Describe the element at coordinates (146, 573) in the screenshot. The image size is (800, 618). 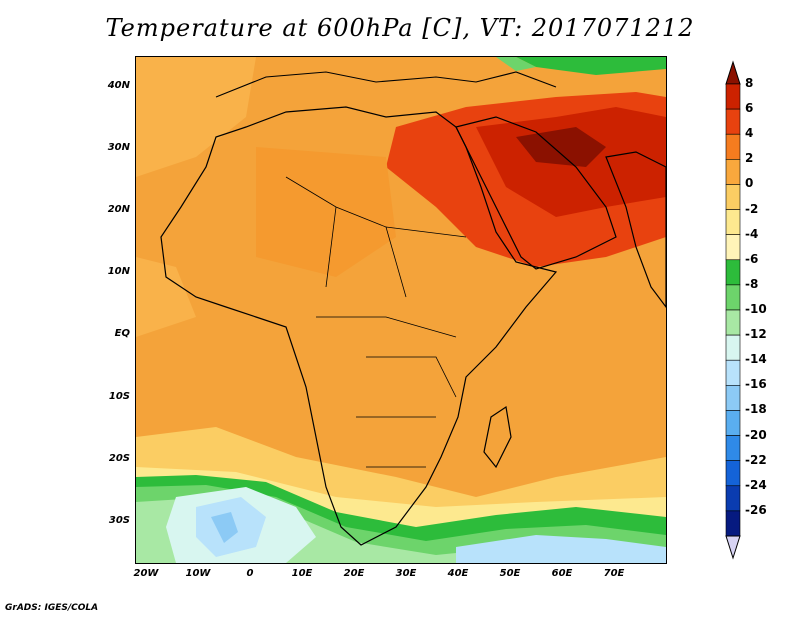
I see `lon-label: 20W` at that location.